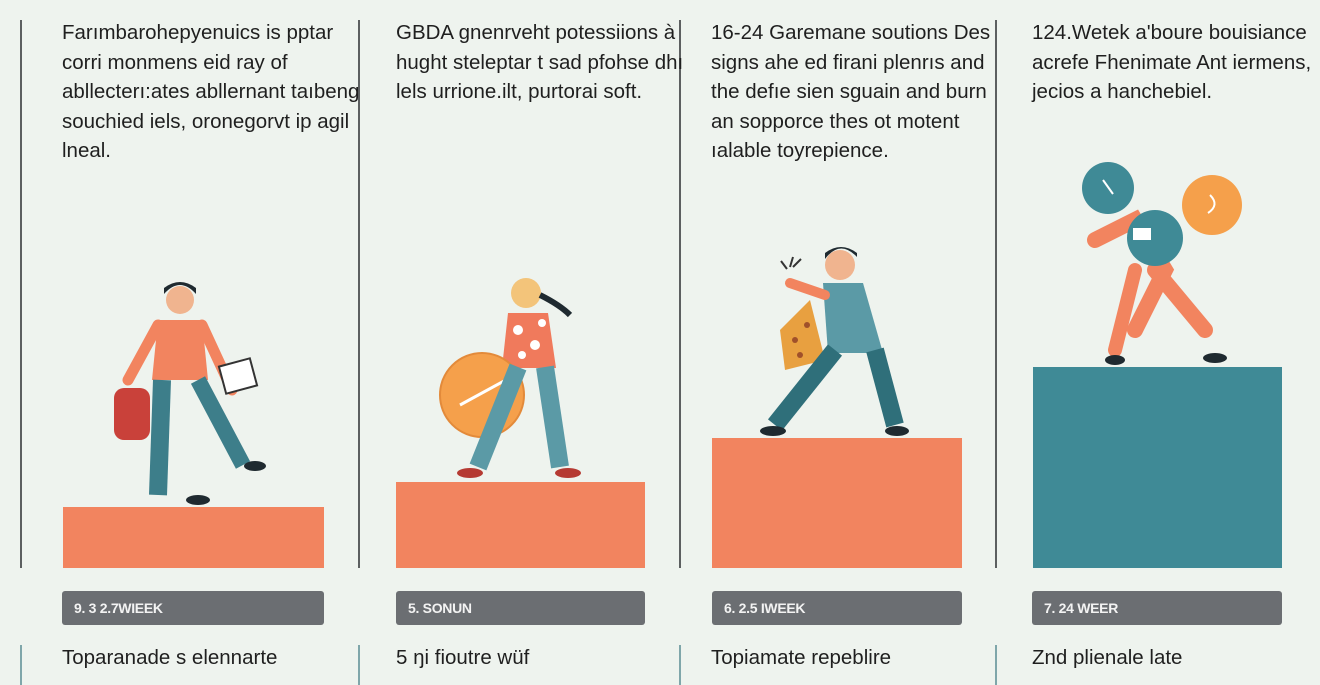 This screenshot has height=685, width=1320. What do you see at coordinates (834, 341) in the screenshot?
I see `person-carrying-bag-illustration` at bounding box center [834, 341].